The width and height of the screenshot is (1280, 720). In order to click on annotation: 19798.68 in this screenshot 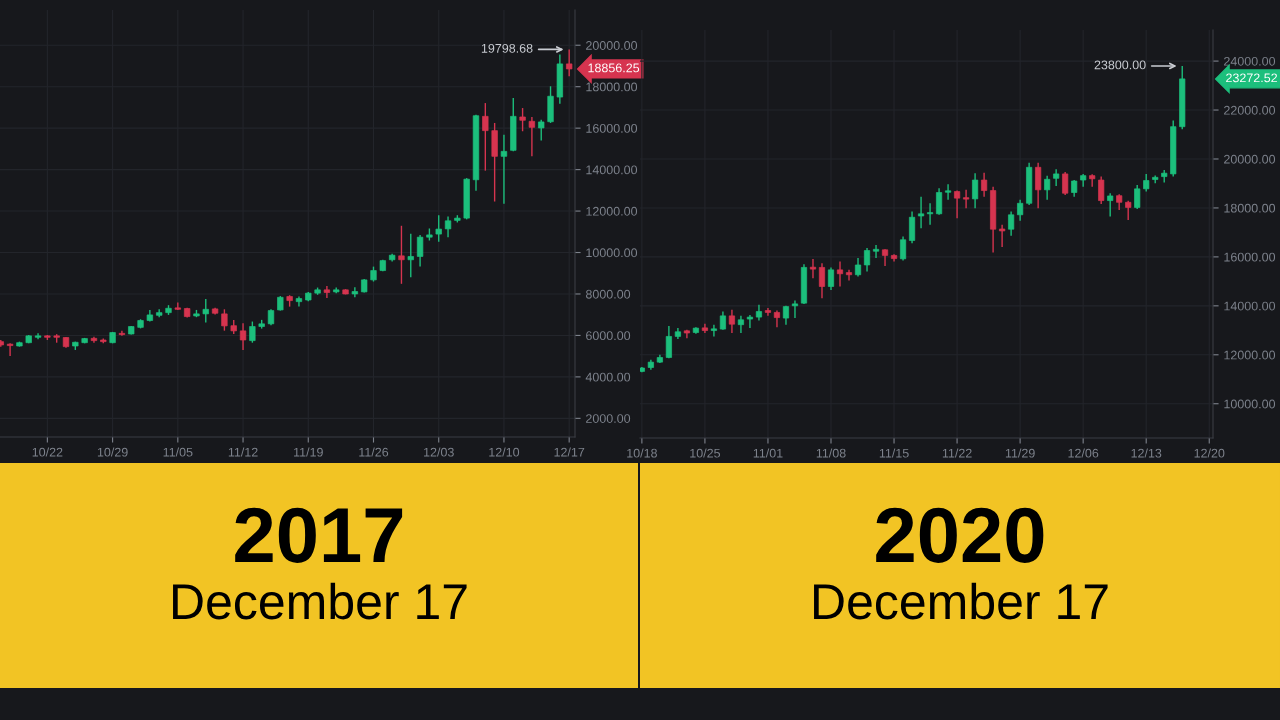, I will do `click(507, 48)`.